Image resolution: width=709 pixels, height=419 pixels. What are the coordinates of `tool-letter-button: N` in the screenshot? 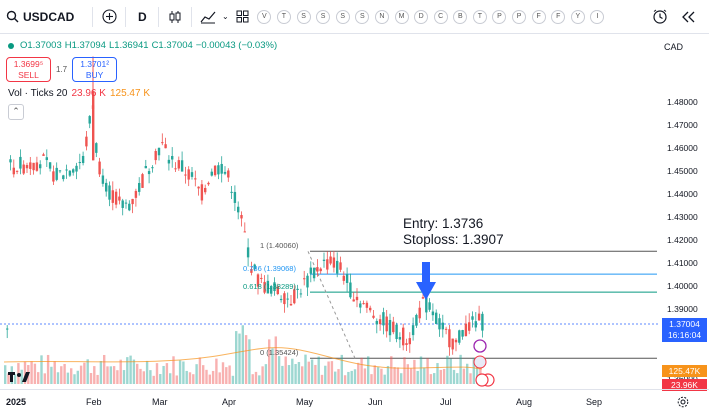 It's located at (381, 16).